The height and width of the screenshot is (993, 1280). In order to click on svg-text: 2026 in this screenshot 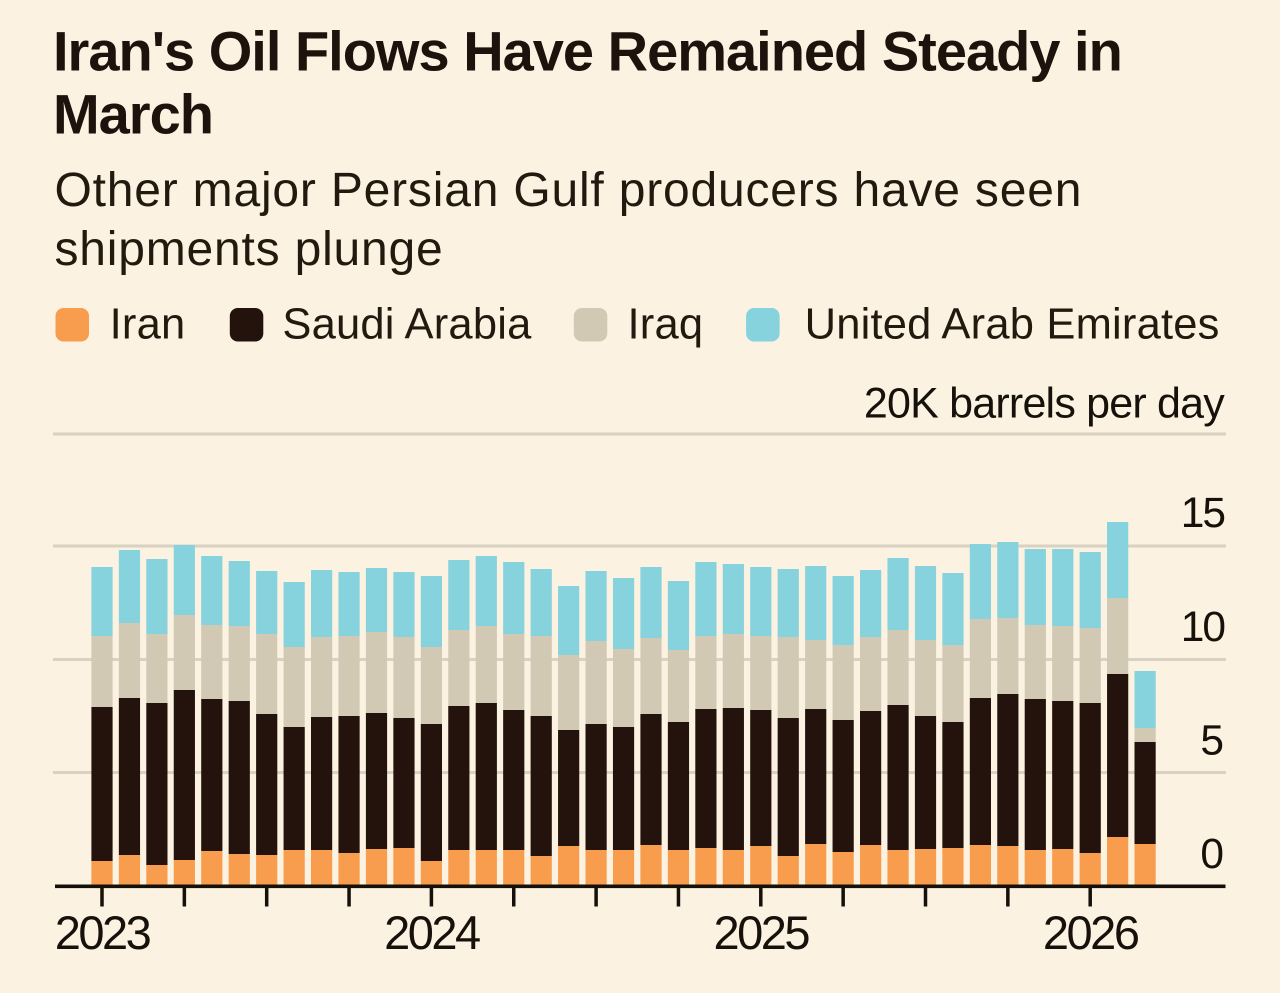, I will do `click(1091, 932)`.